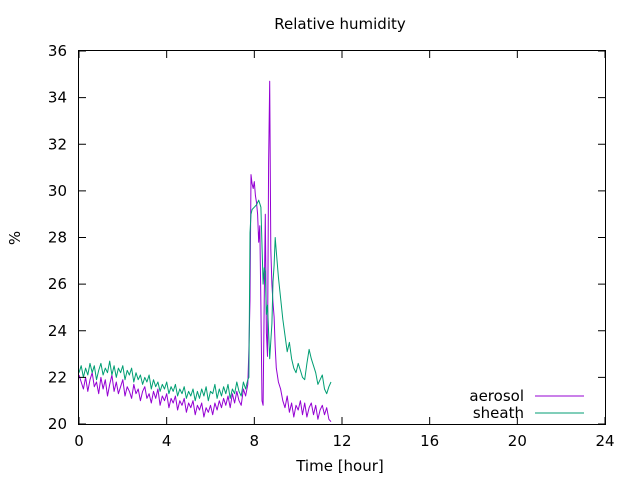 This screenshot has height=480, width=640. What do you see at coordinates (341, 441) in the screenshot?
I see `x-tick-label: 12` at bounding box center [341, 441].